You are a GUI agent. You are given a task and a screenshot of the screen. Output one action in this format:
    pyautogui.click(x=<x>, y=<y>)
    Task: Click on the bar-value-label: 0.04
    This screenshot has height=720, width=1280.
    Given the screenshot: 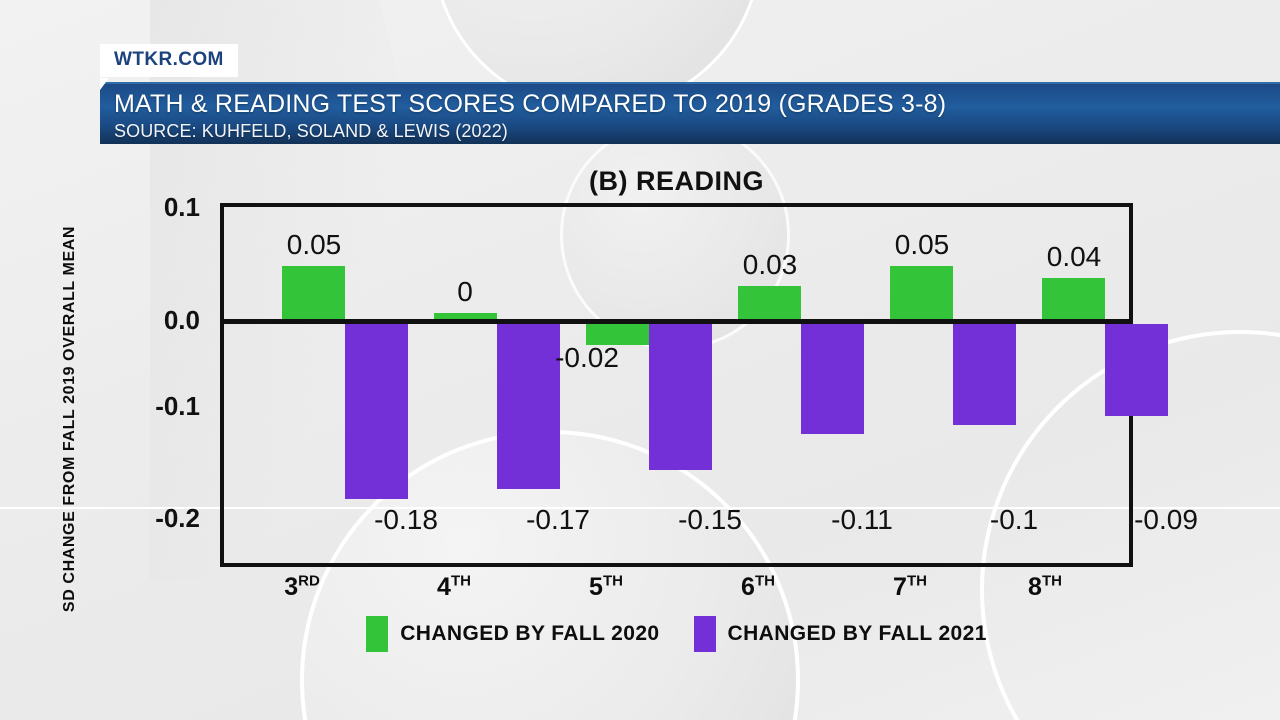 What is the action you would take?
    pyautogui.click(x=1074, y=256)
    